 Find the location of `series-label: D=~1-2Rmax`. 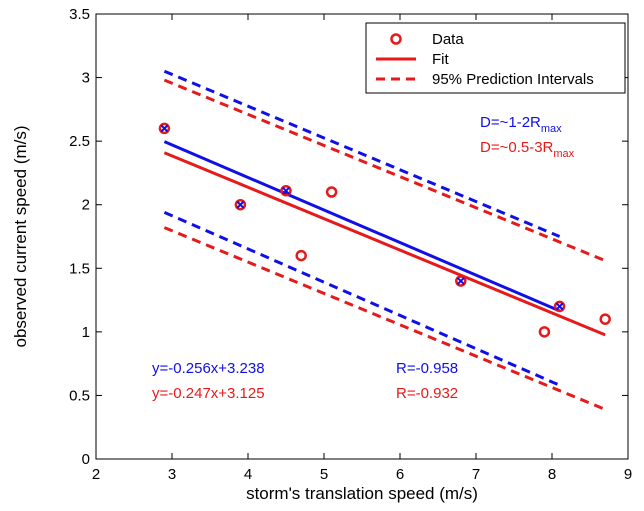

series-label: D=~1-2Rmax is located at coordinates (521, 124).